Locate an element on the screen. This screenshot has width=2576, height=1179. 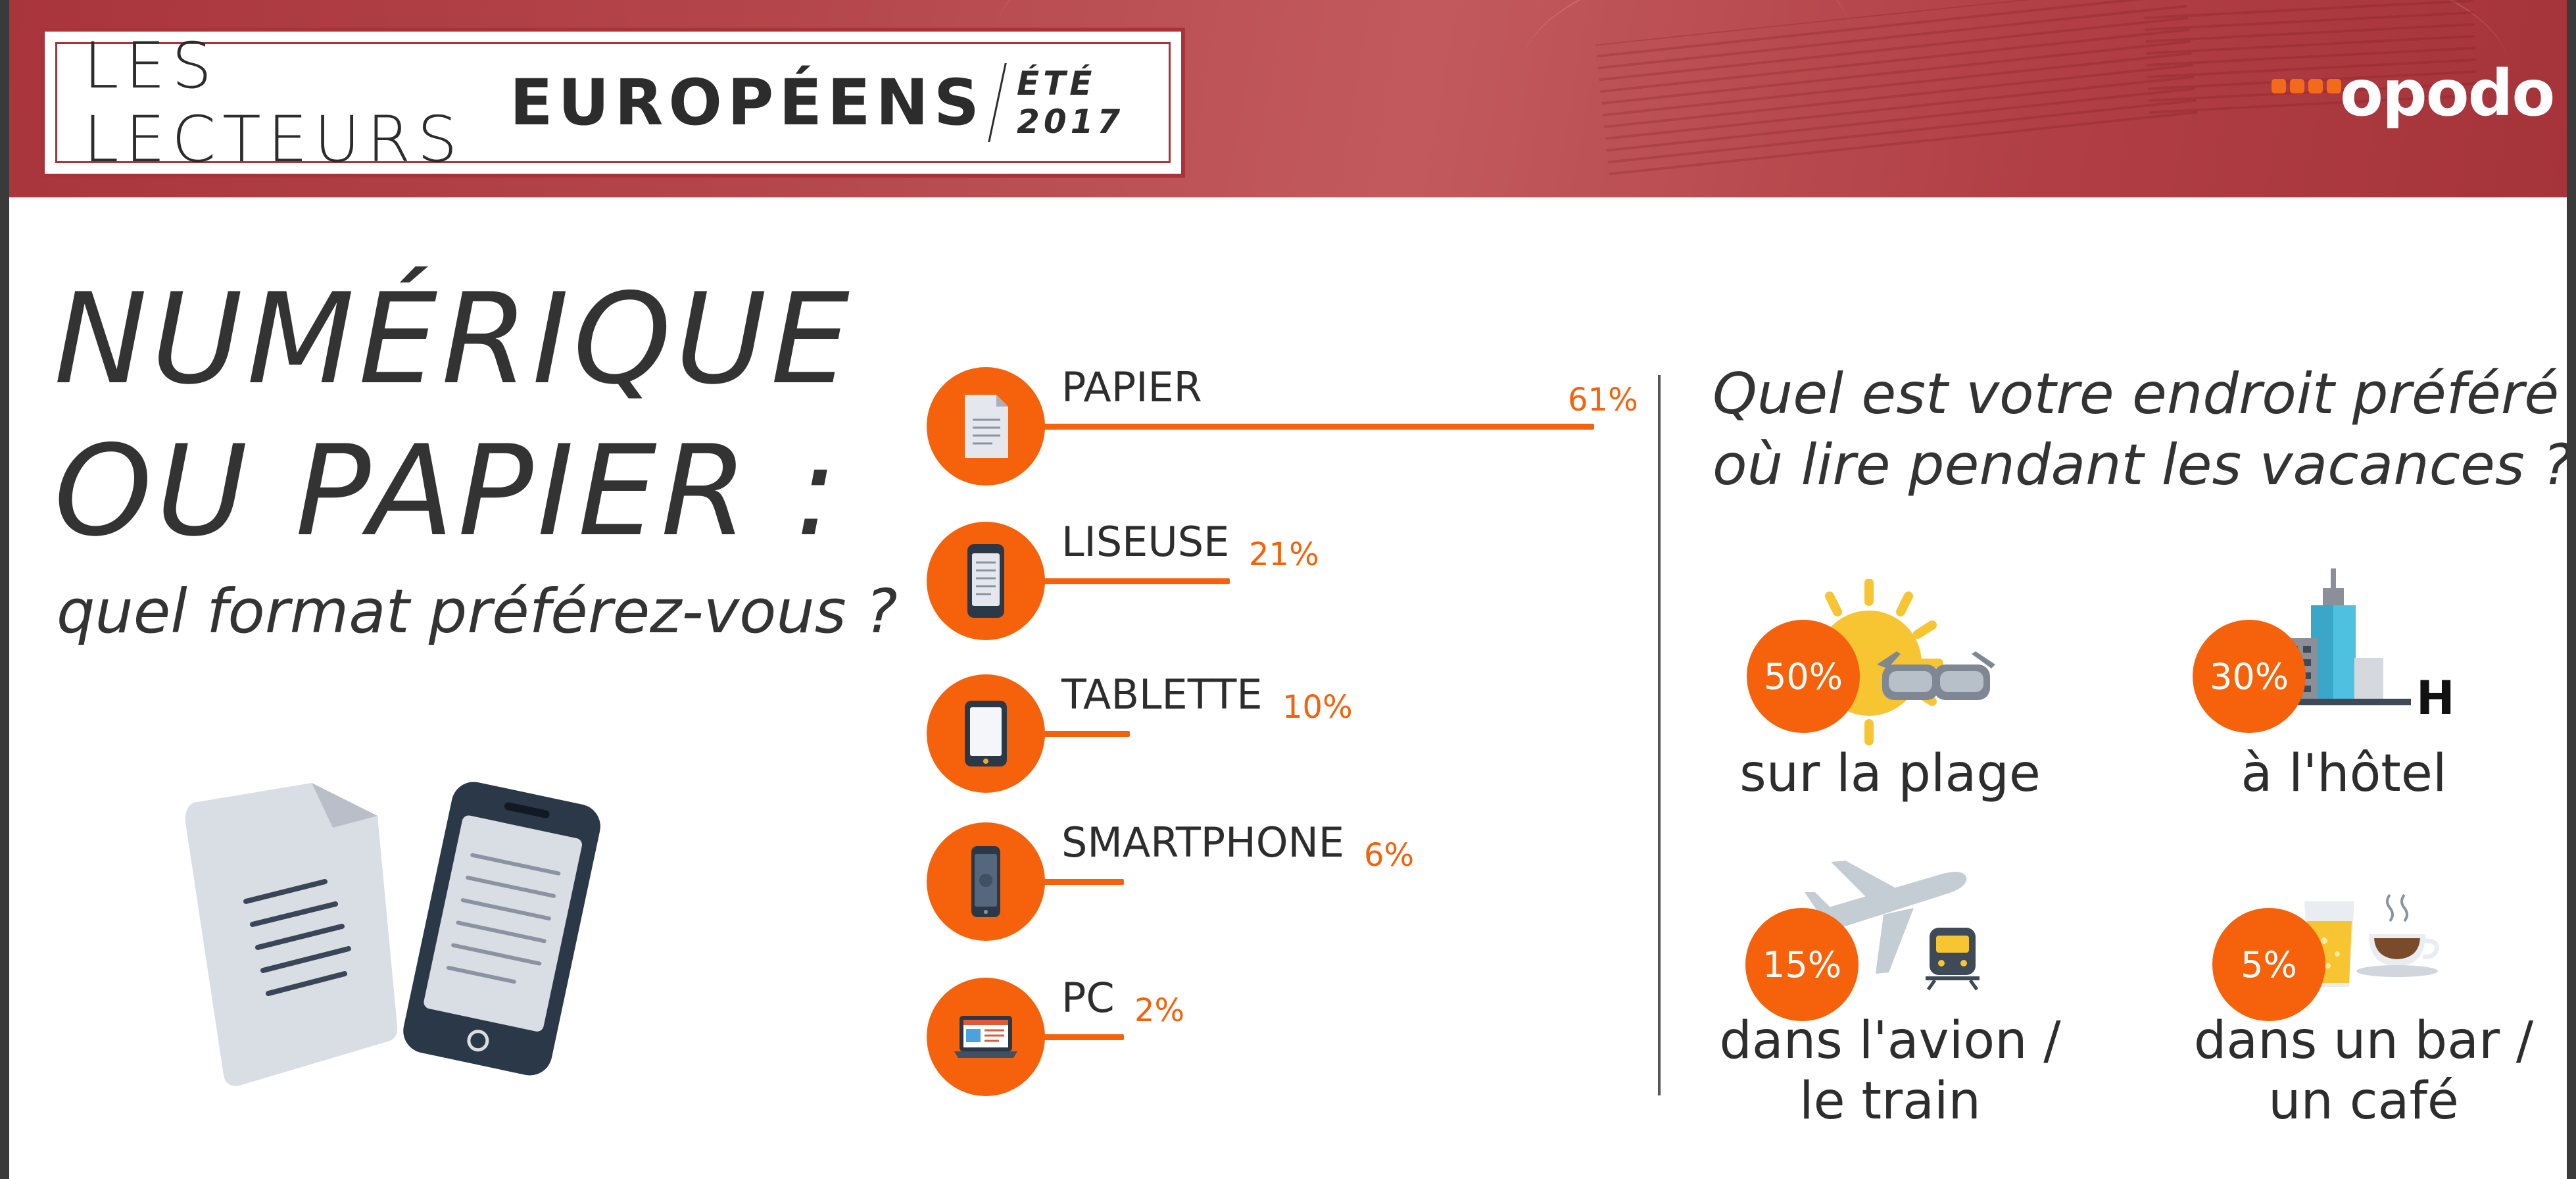
bar-row: SMARTPHONE 6% is located at coordinates (1305, 879).